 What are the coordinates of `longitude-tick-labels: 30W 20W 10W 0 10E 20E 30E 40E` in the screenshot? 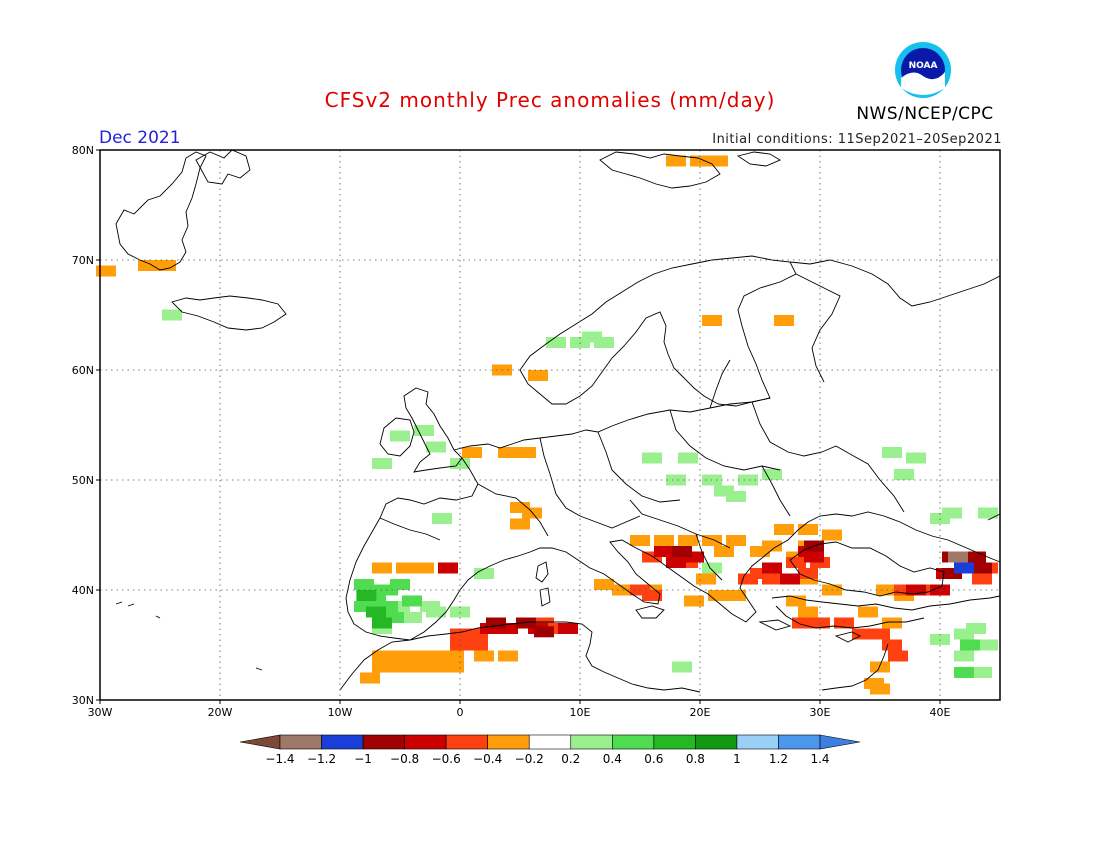 It's located at (519, 709).